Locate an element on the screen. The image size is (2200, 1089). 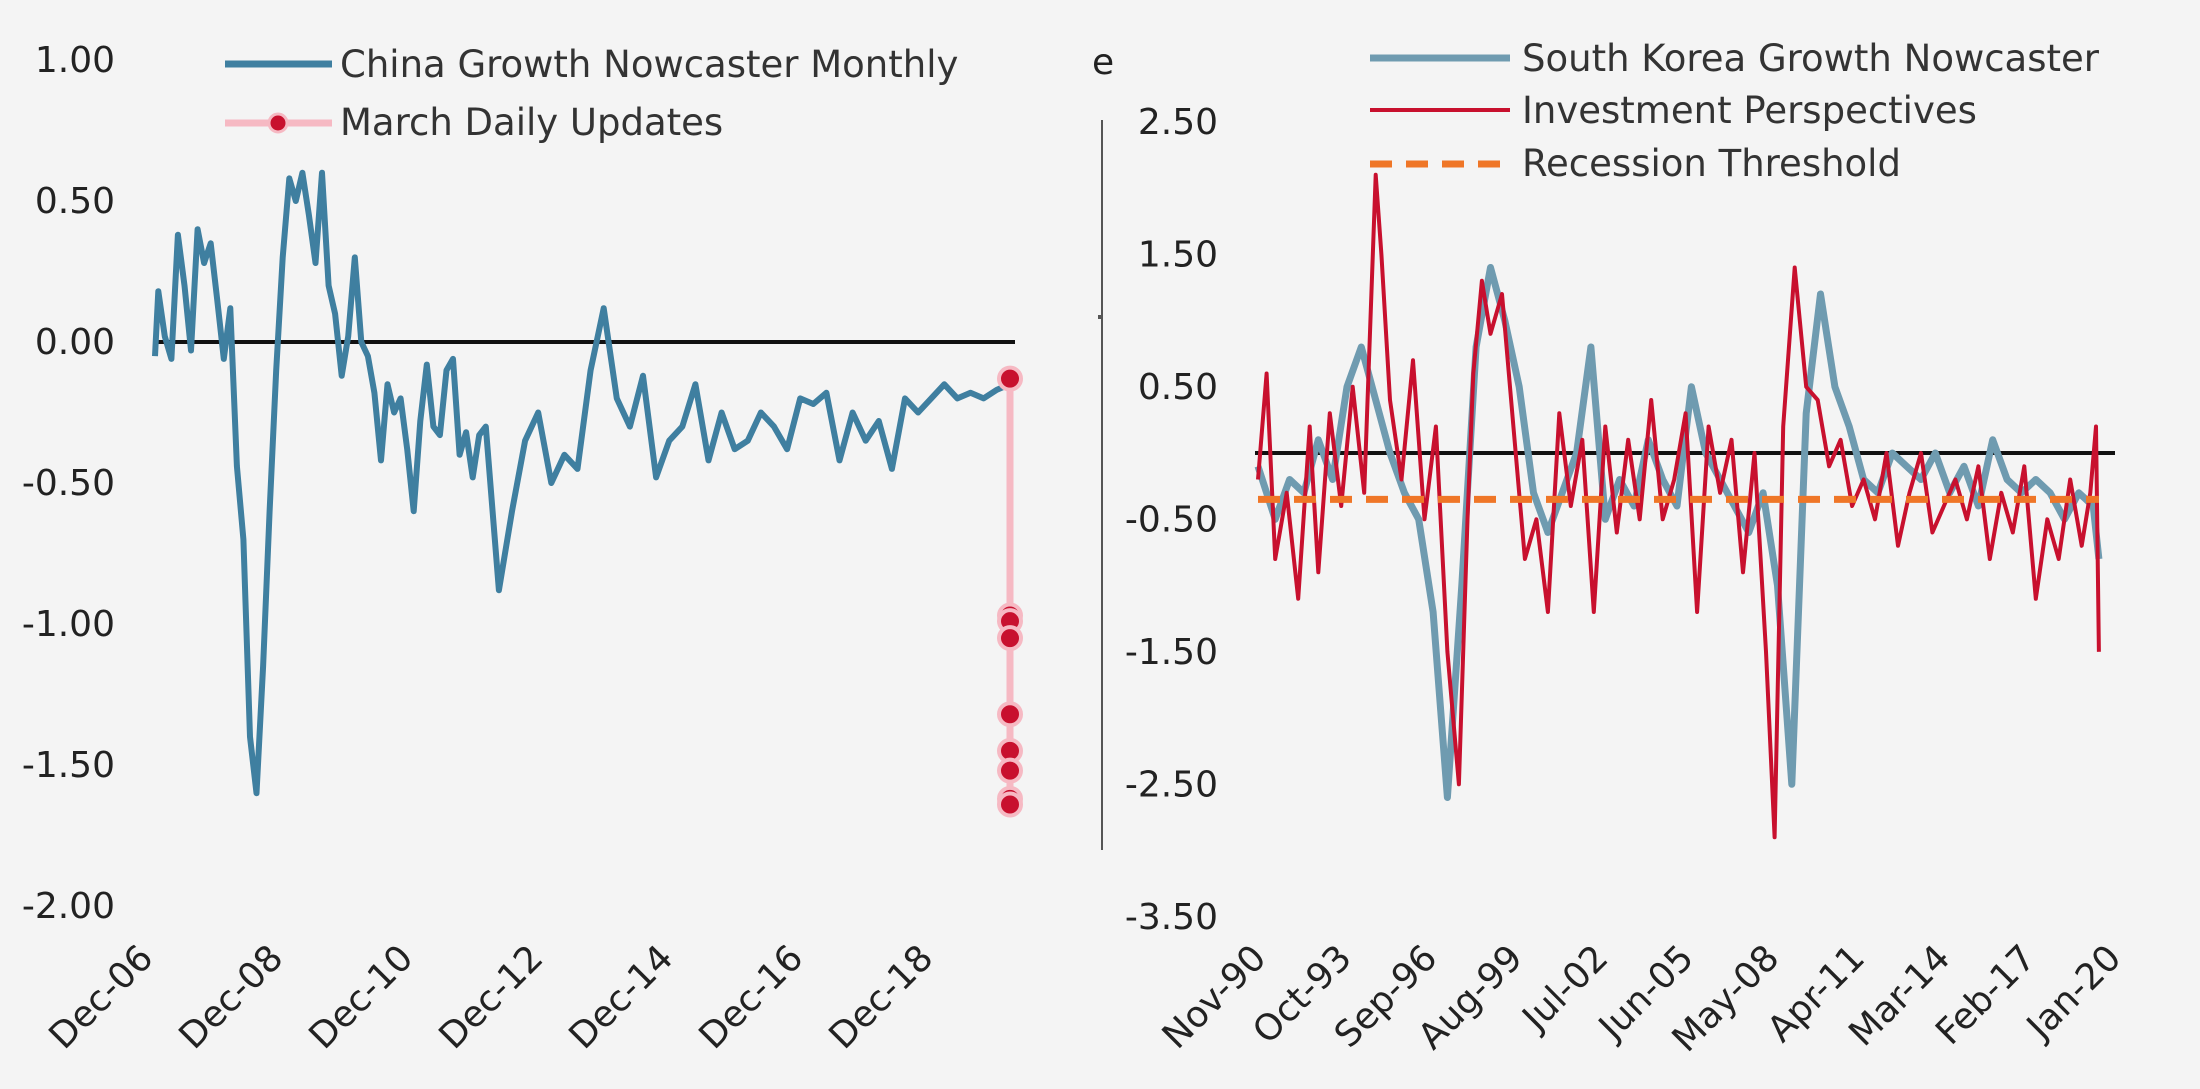
right-y-tick-label: -0.50 is located at coordinates (1171, 519).